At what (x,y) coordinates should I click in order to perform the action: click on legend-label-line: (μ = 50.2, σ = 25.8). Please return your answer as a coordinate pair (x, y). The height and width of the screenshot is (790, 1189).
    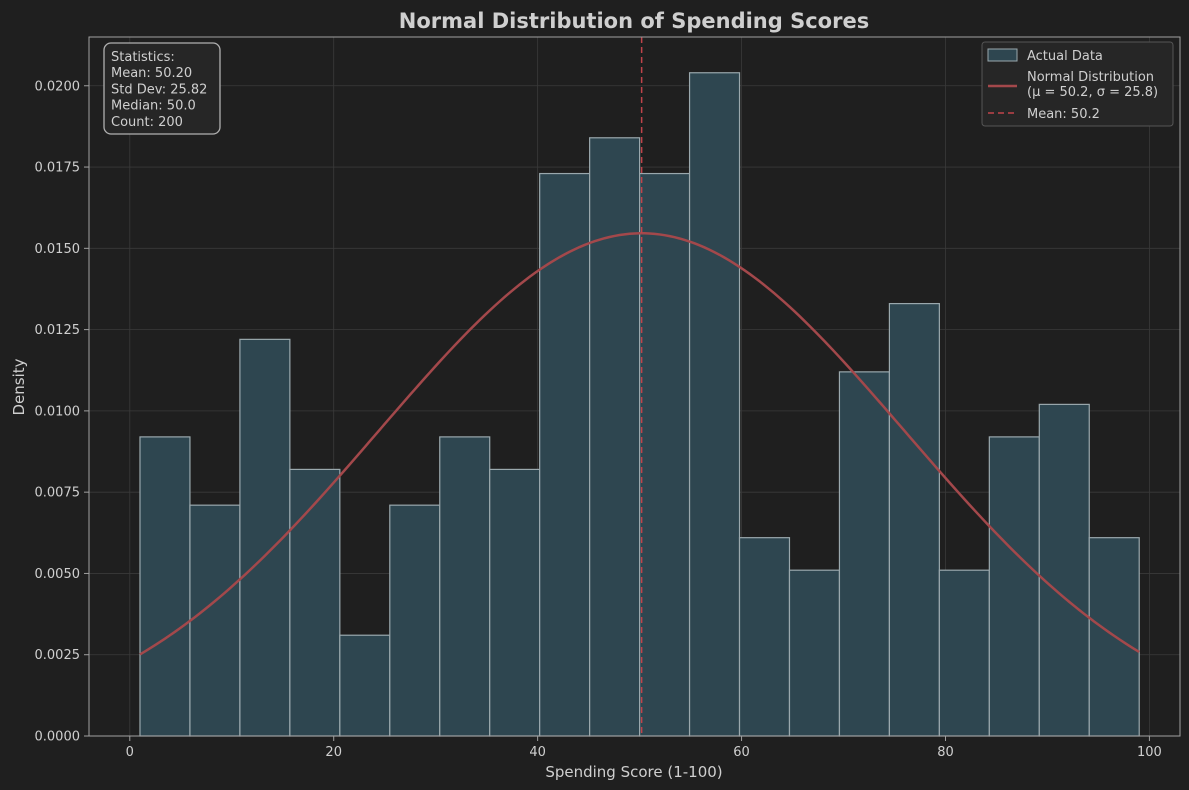
    Looking at the image, I should click on (1092, 92).